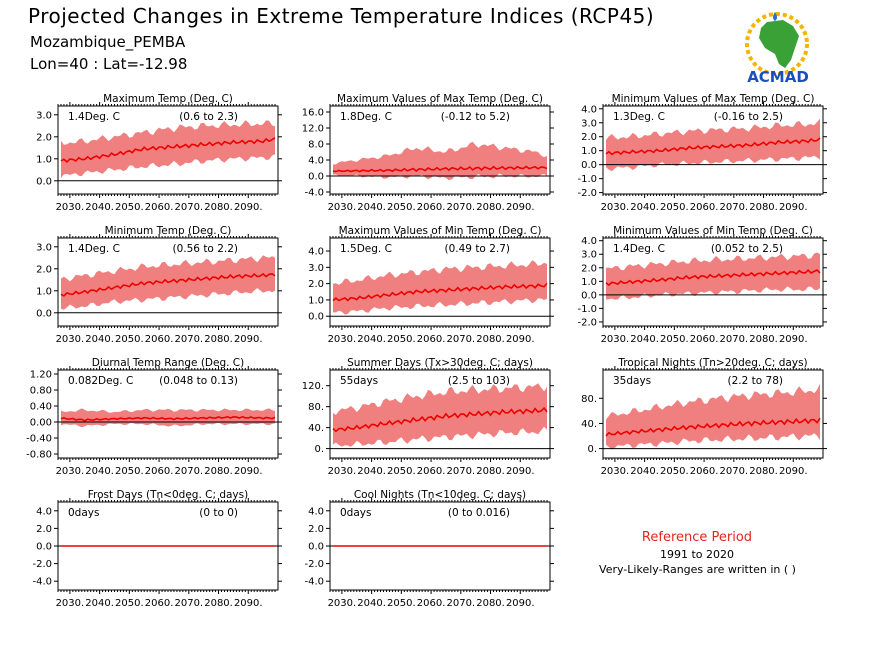  I want to click on range-label: (0.6 to 2.3), so click(208, 117).